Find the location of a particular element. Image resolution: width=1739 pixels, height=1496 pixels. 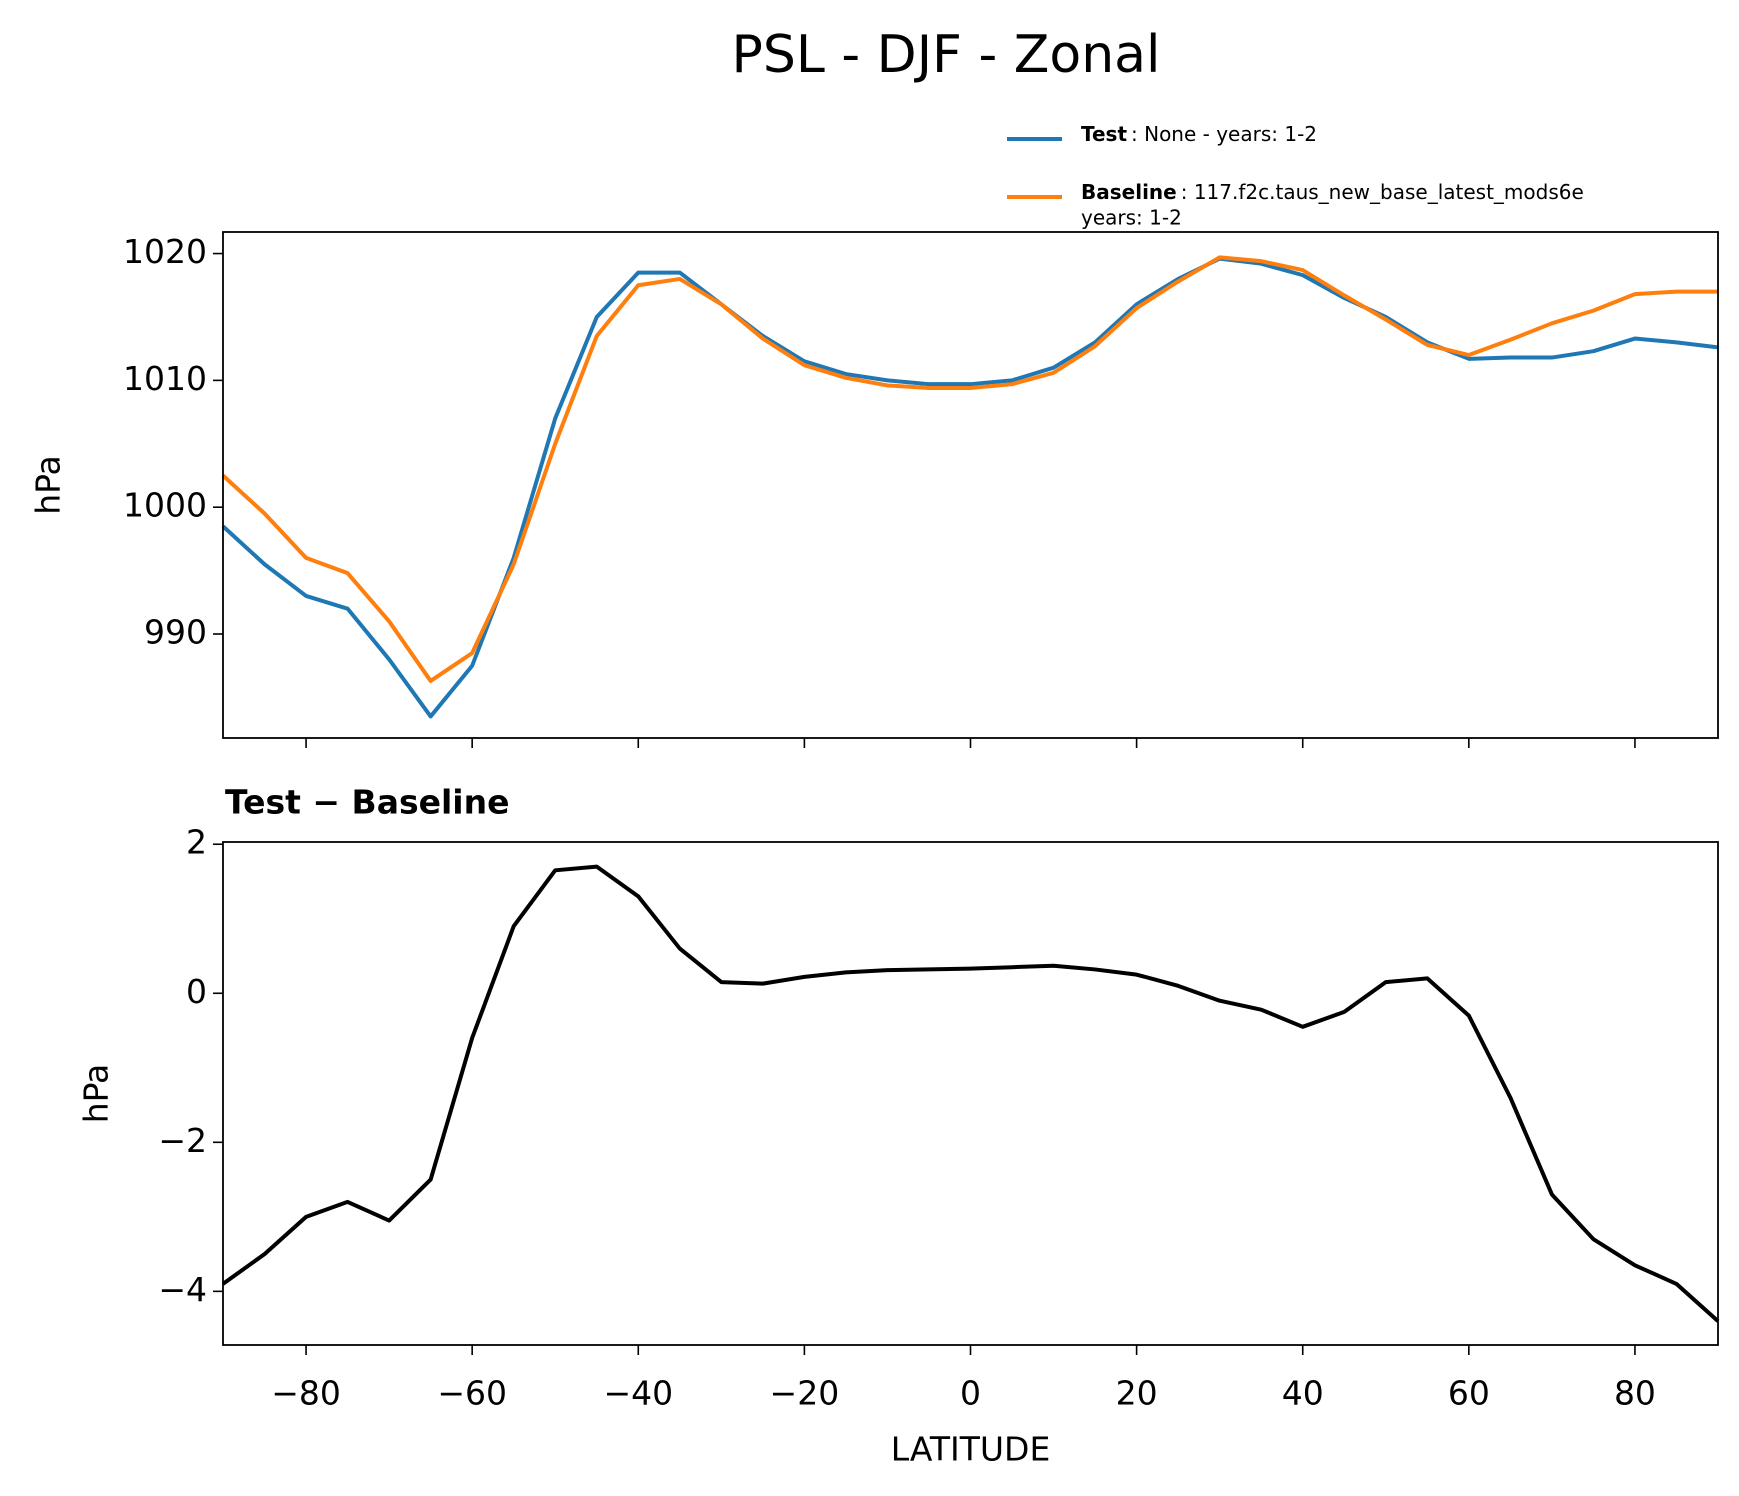

y-tick-label: 2 is located at coordinates (196, 842).